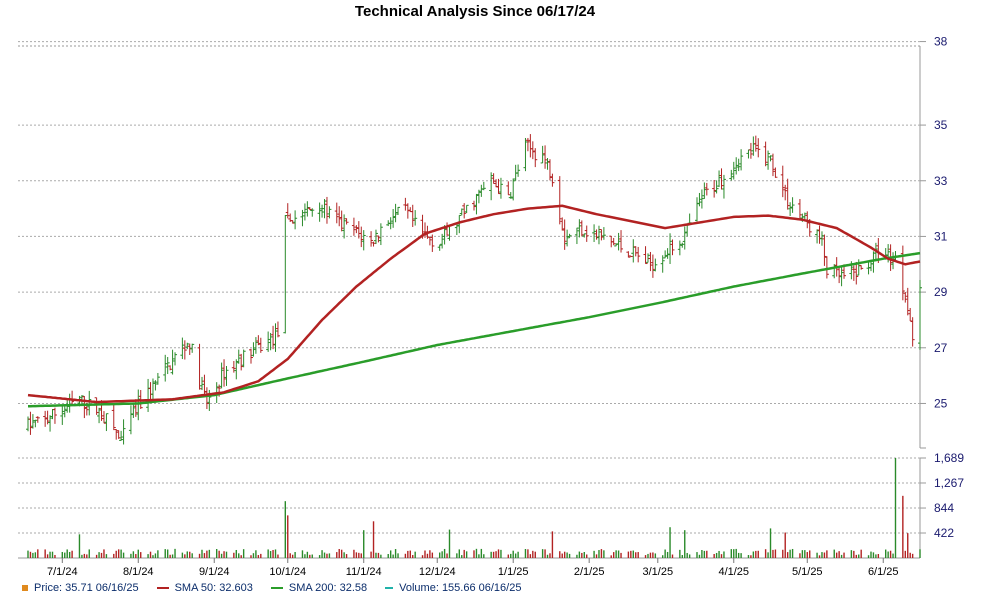  I want to click on price-tick-label: 35, so click(941, 125).